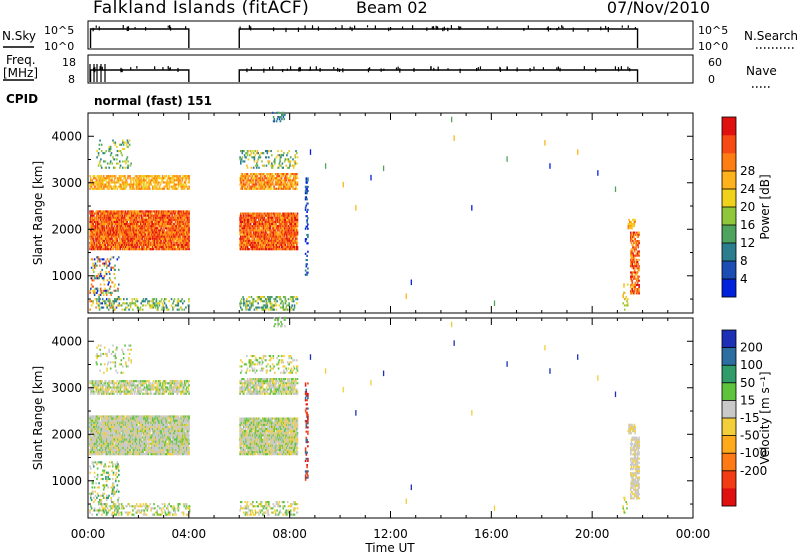  I want to click on freq-tick-bottom: 8, so click(71, 79).